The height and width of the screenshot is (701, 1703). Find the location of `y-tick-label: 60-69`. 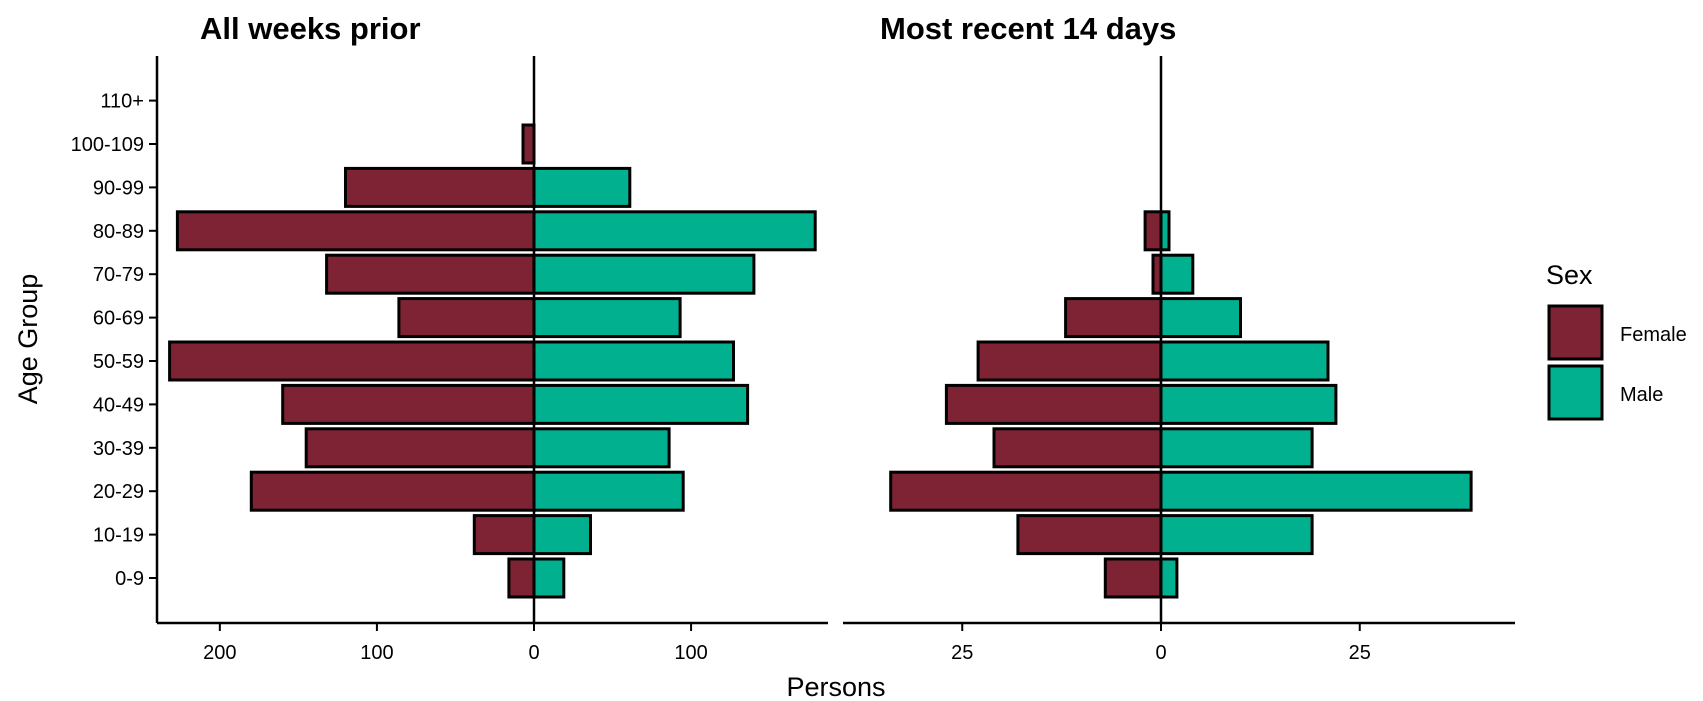

y-tick-label: 60-69 is located at coordinates (118, 319).